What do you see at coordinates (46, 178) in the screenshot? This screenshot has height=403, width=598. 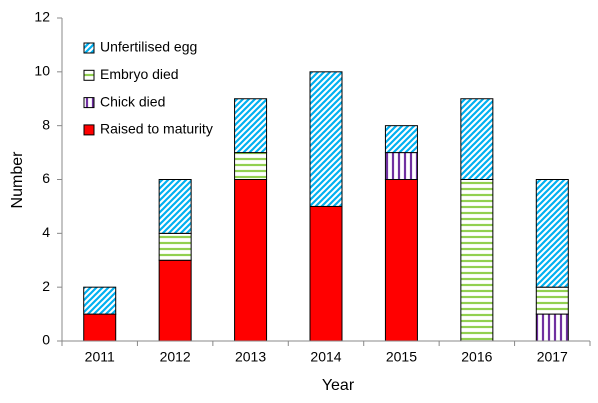 I see `y-tick-label: 6` at bounding box center [46, 178].